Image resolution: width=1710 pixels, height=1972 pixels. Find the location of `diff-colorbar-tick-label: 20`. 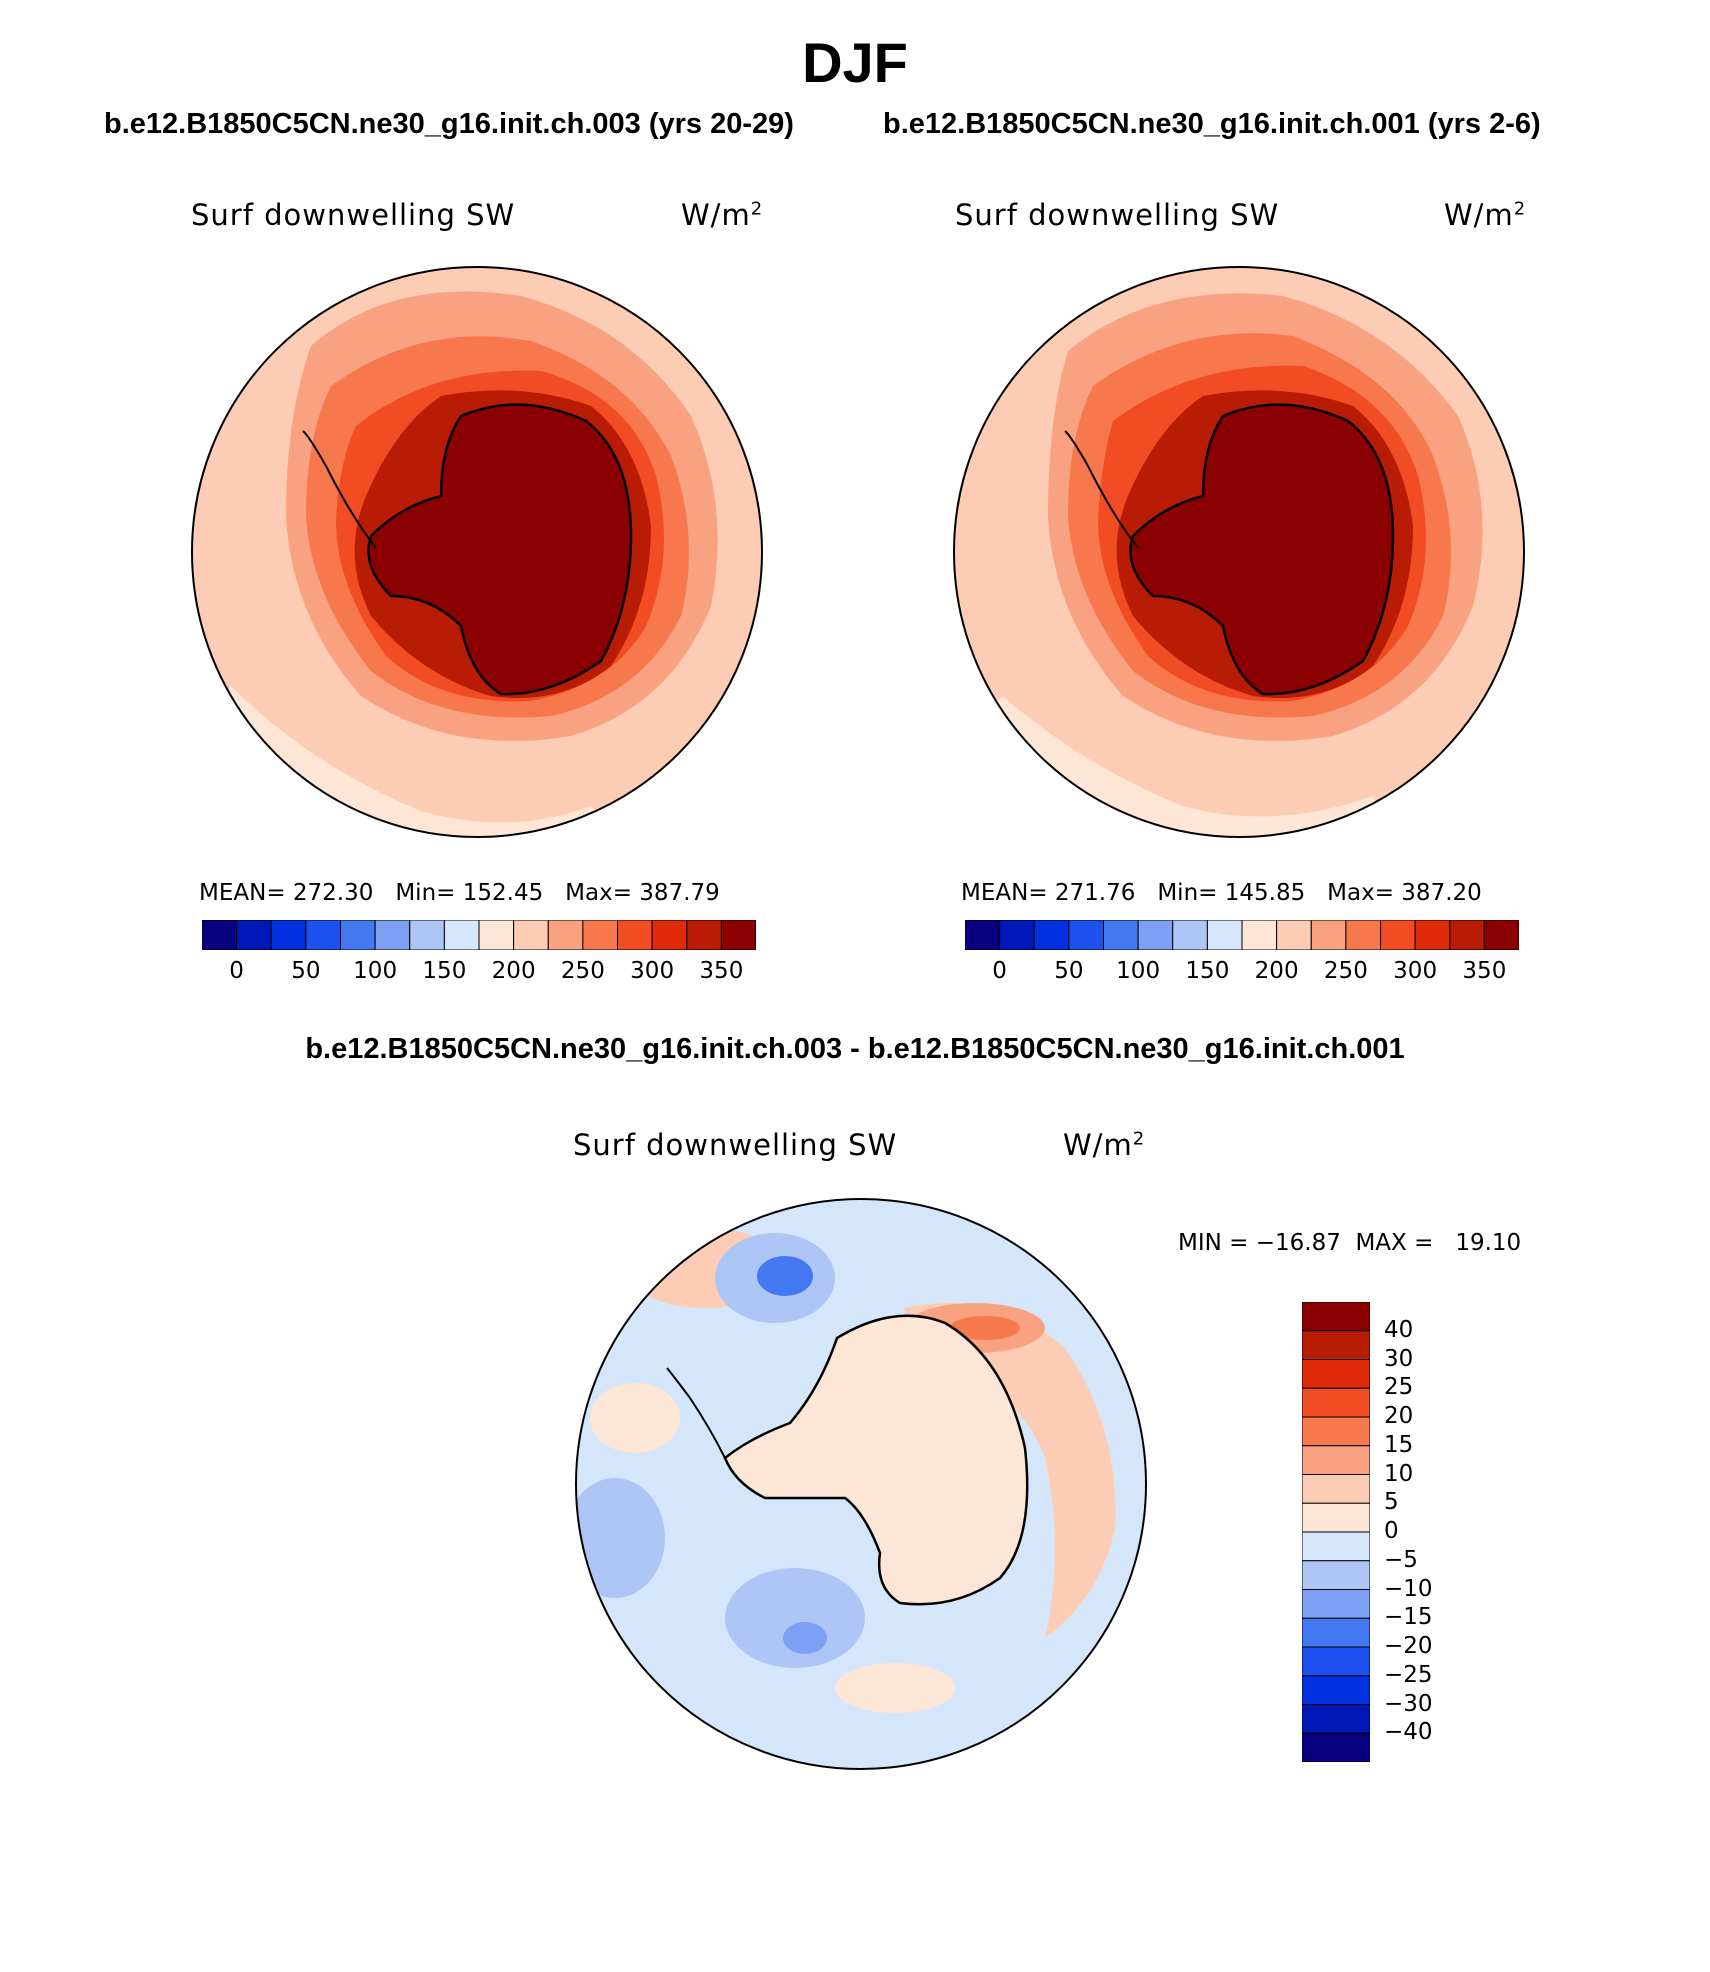

diff-colorbar-tick-label: 20 is located at coordinates (1399, 1416).